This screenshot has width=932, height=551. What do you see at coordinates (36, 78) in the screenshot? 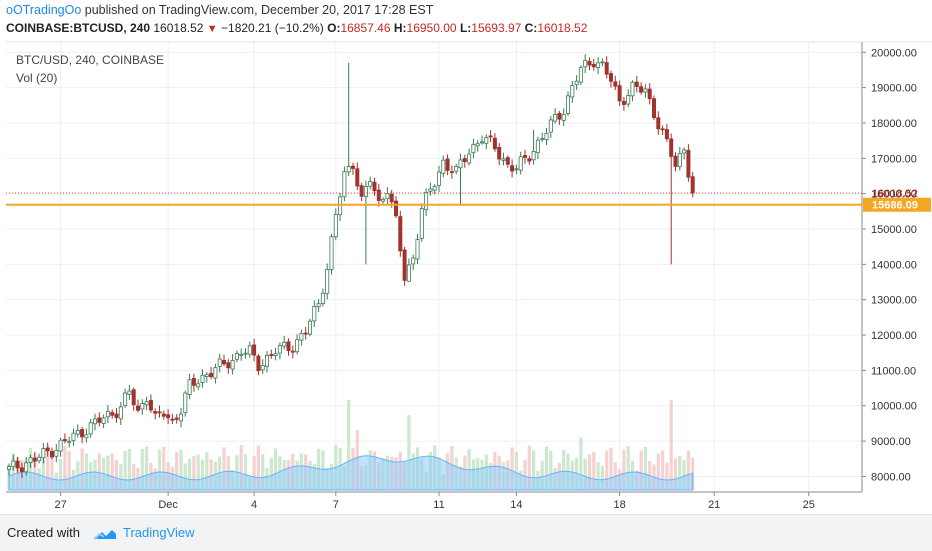
I see `volume-legend: Vol (20)` at bounding box center [36, 78].